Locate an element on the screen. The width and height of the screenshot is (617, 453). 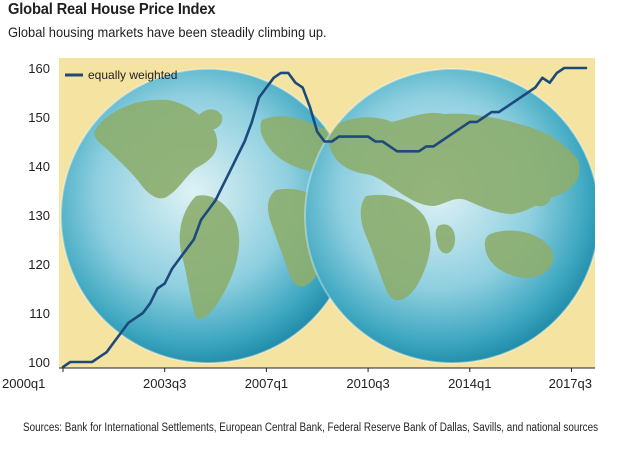
x-axis-ticks: 2000q1 2003q3 2007q1 2010q3 2014q1 2017q3 is located at coordinates (297, 379).